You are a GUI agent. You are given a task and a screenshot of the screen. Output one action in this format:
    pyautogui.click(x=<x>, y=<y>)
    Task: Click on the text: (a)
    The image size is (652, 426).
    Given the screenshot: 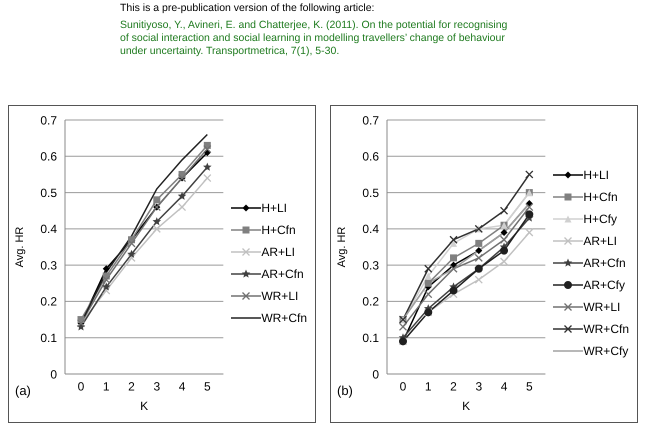 What is the action you would take?
    pyautogui.click(x=23, y=390)
    